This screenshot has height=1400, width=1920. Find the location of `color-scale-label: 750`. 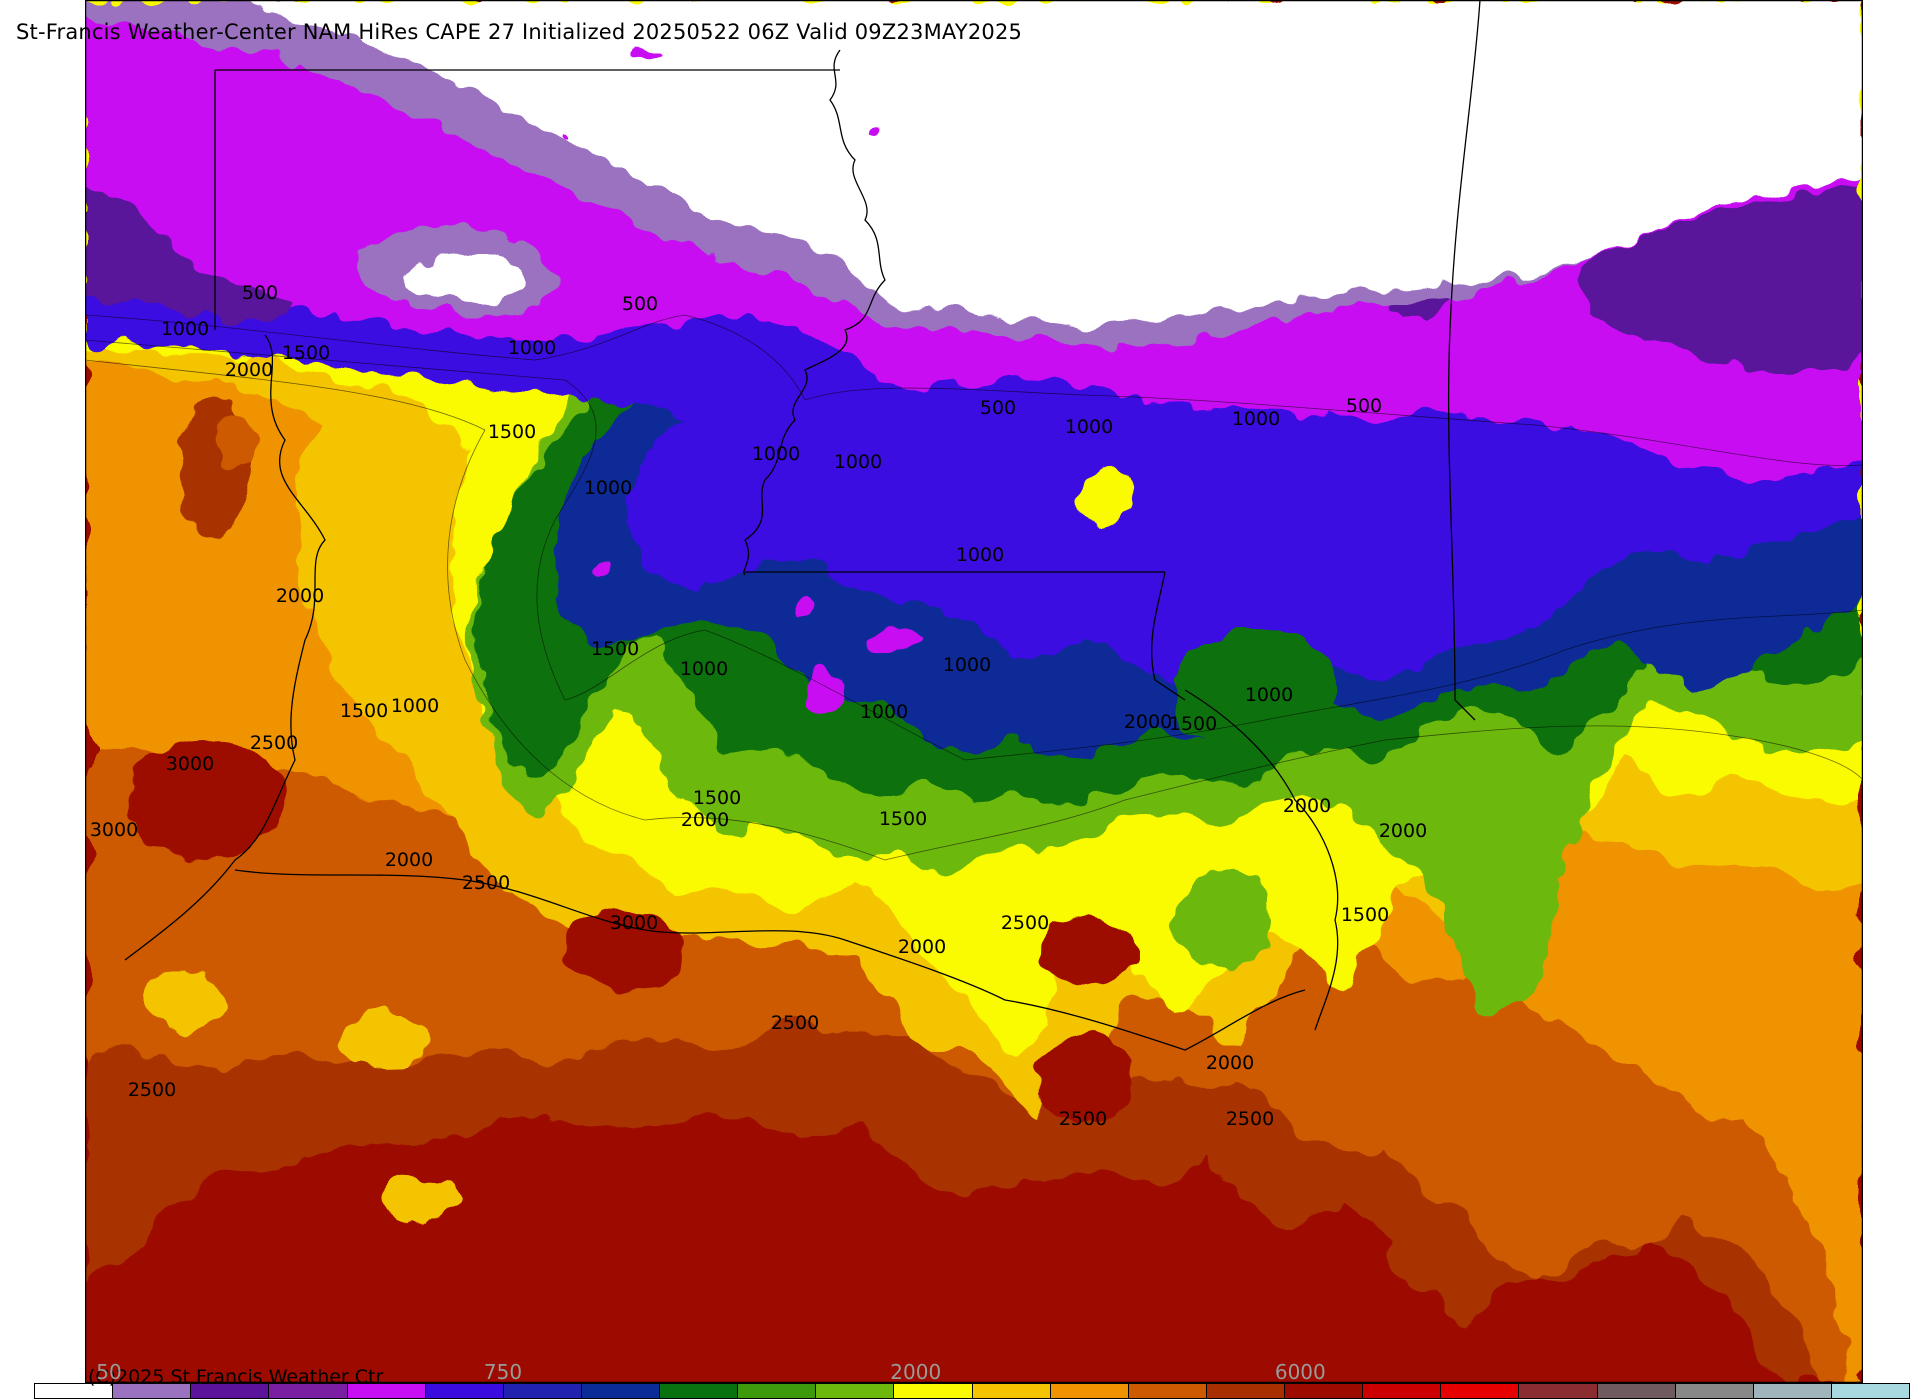

color-scale-label: 750 is located at coordinates (503, 1372).